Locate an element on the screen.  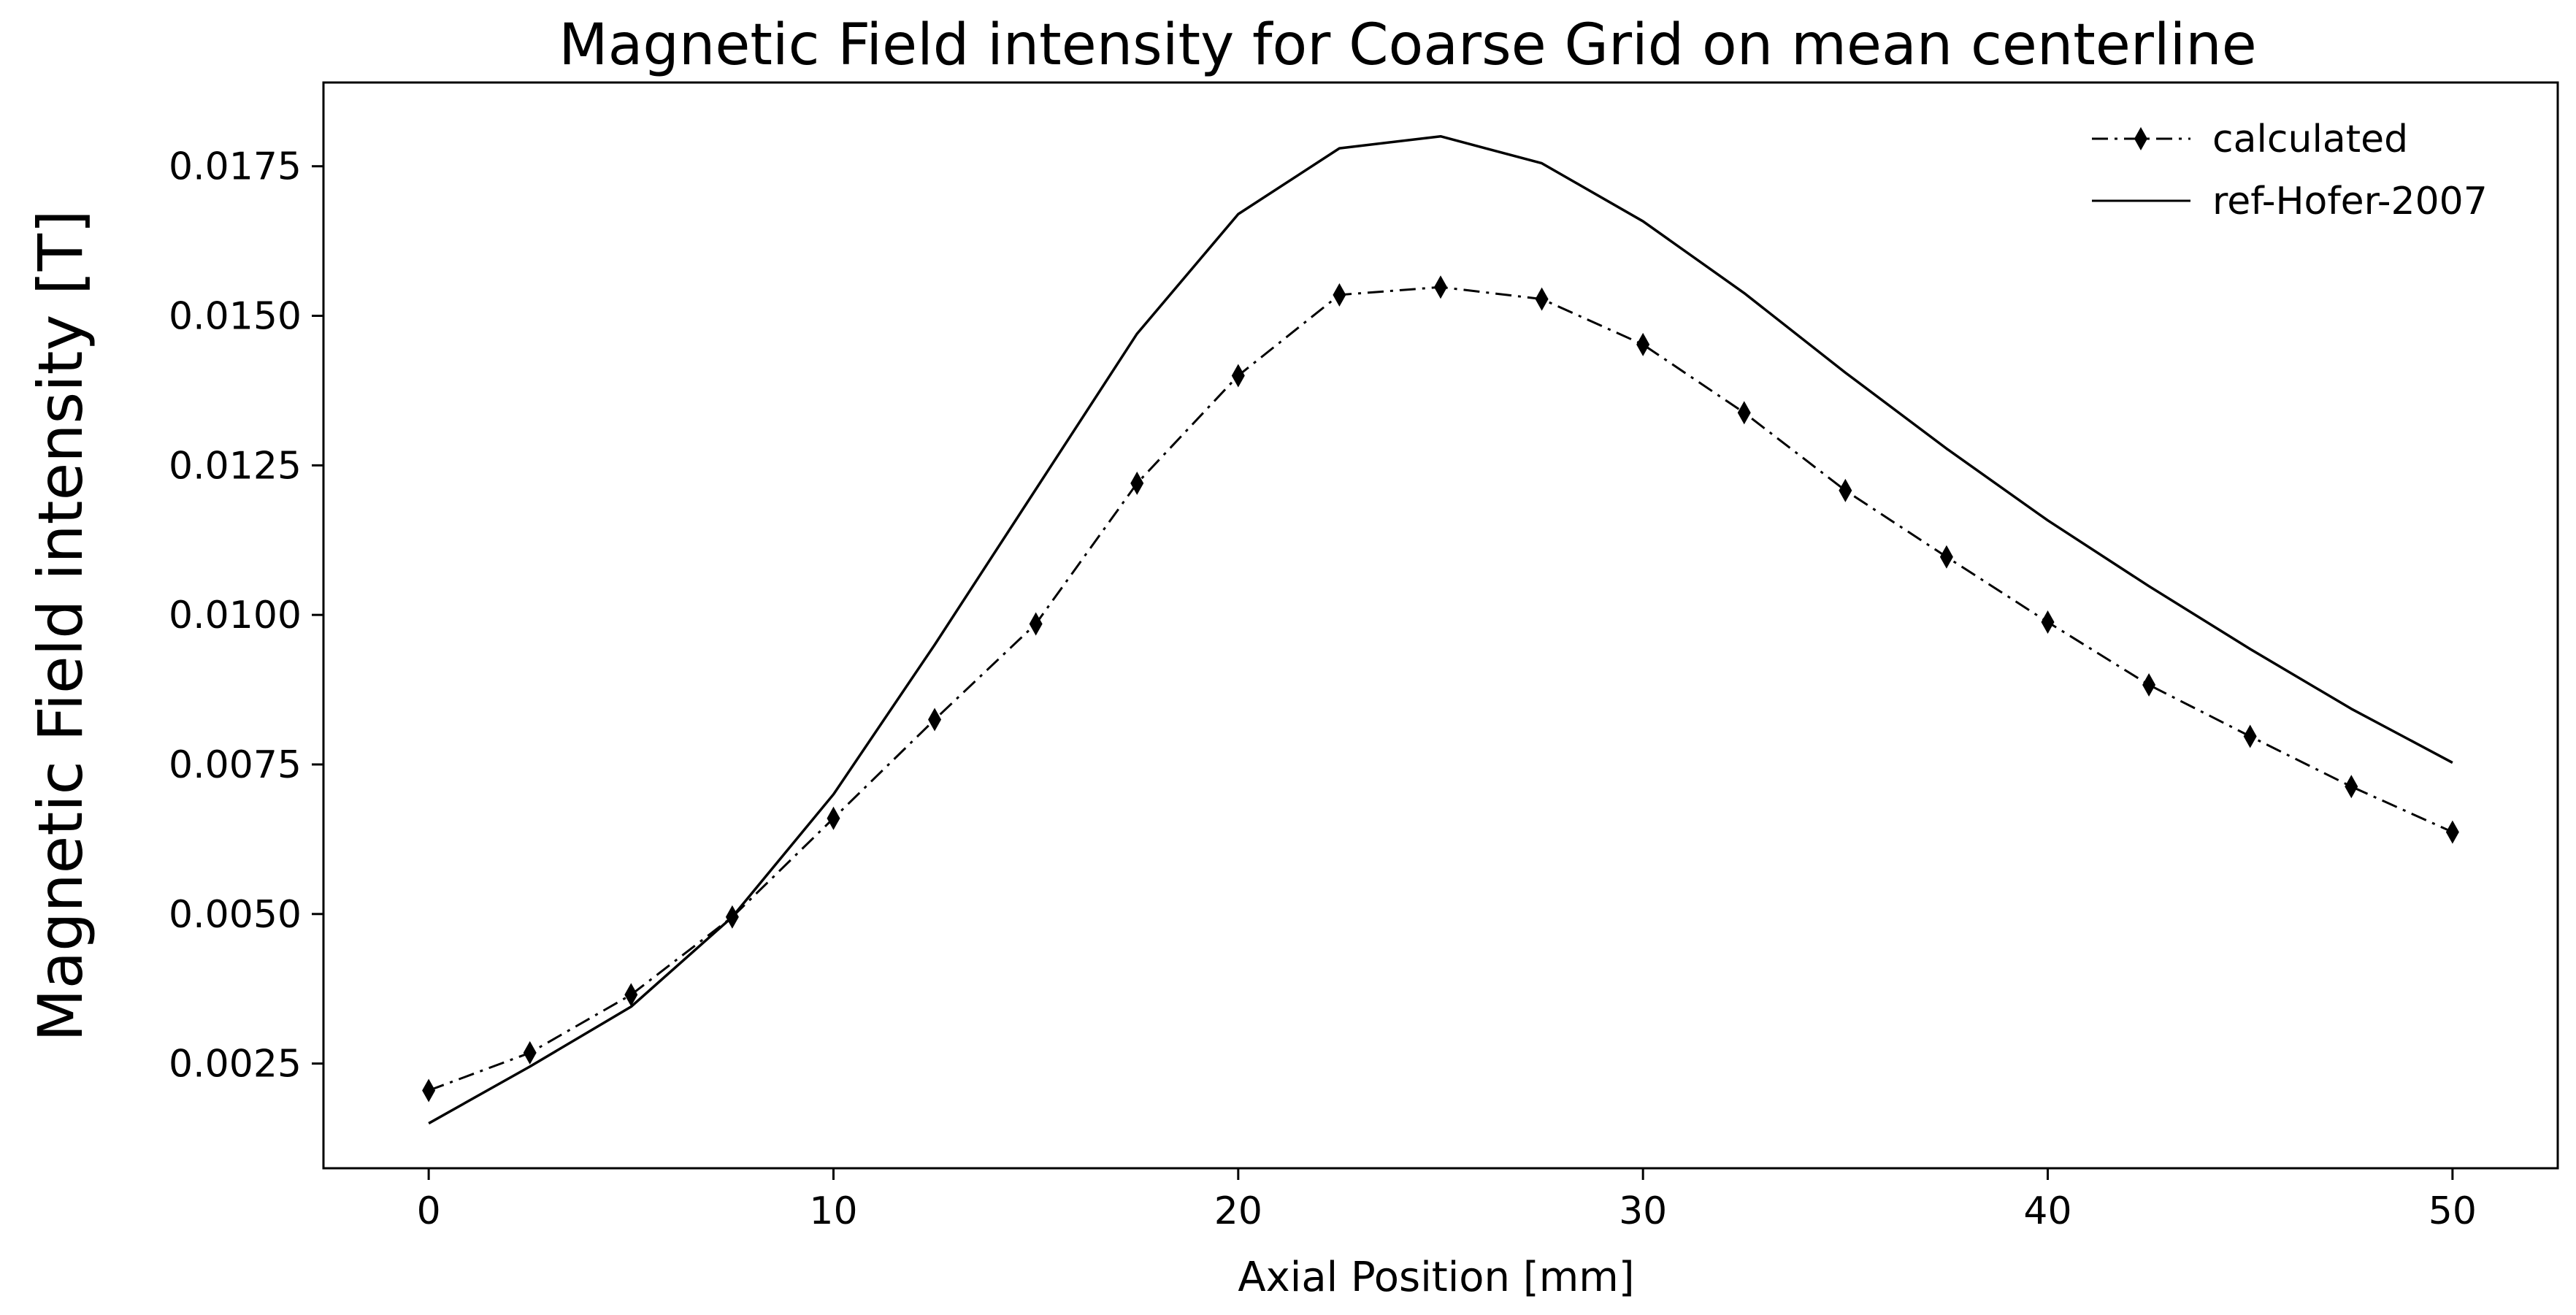
x-tick-label: 50 is located at coordinates (2453, 1211).